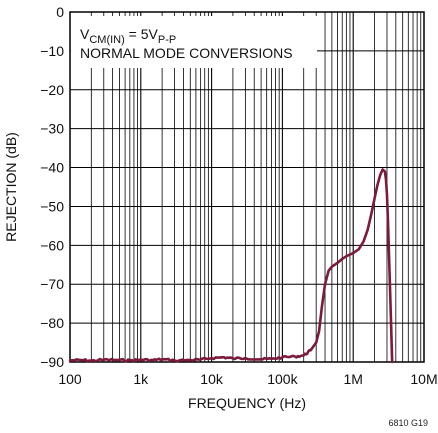 Image resolution: width=438 pixels, height=433 pixels. Describe the element at coordinates (52, 51) in the screenshot. I see `y-tick-label: −10` at that location.